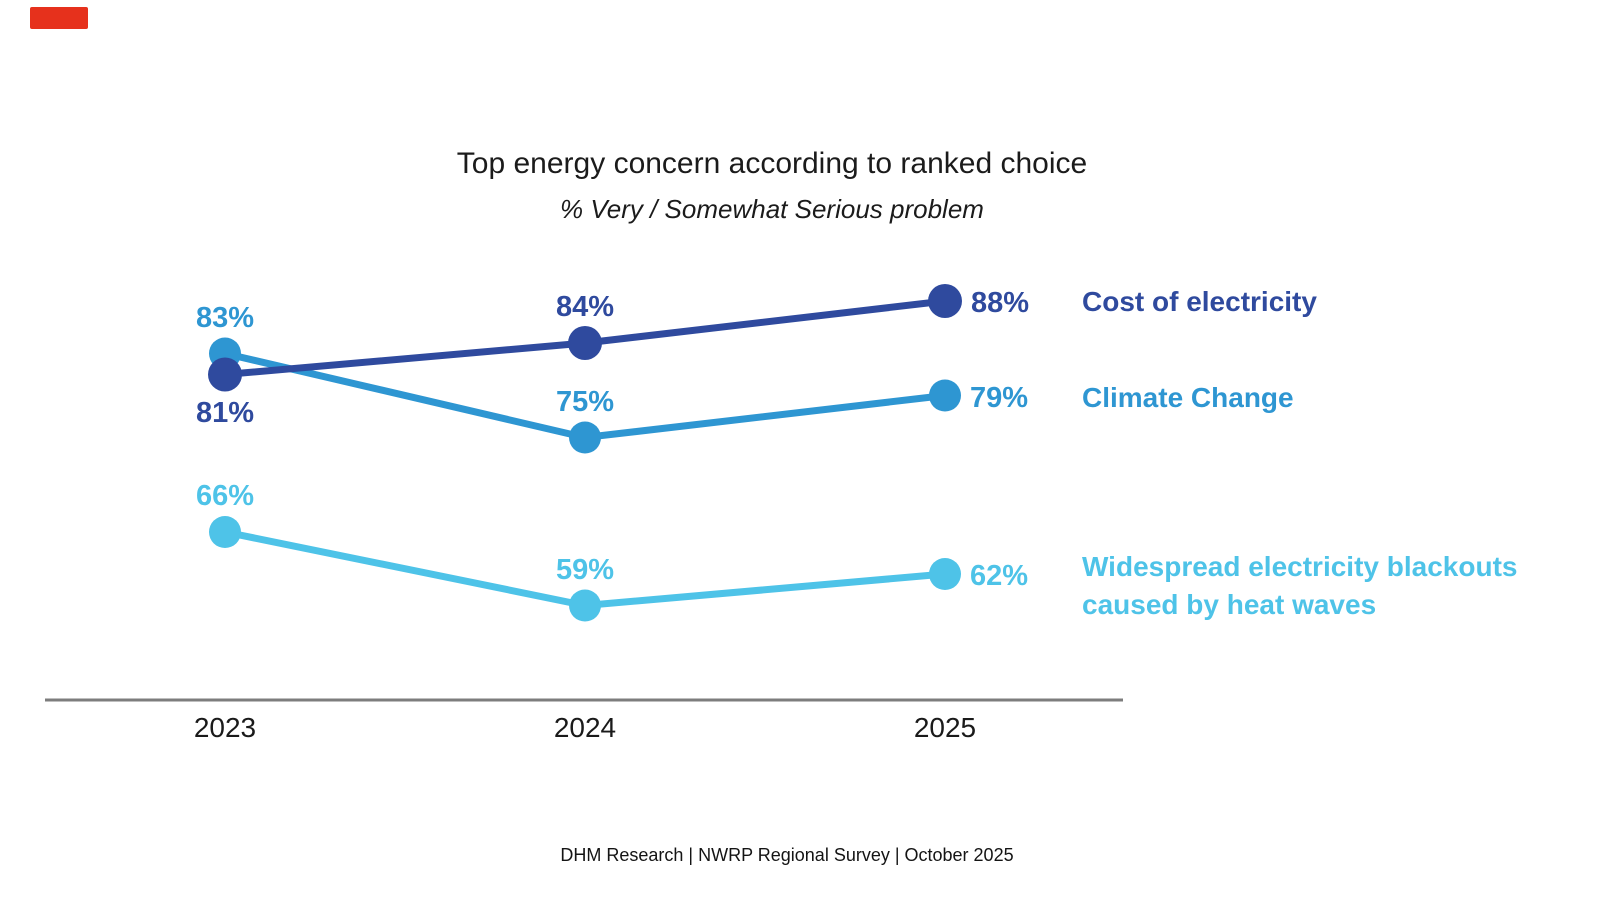 The width and height of the screenshot is (1600, 900). What do you see at coordinates (225, 412) in the screenshot?
I see `point-value-label: 81%` at bounding box center [225, 412].